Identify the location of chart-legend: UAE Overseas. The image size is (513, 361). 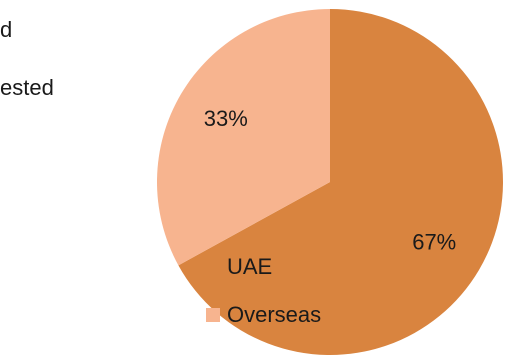
(263, 304).